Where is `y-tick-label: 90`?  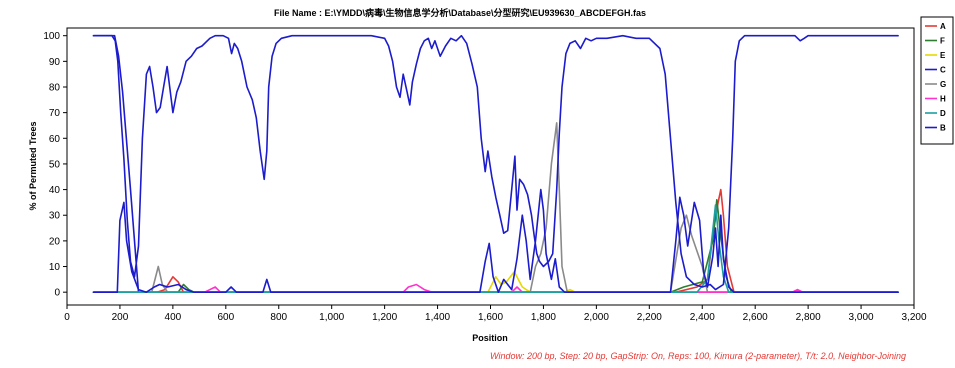
y-tick-label: 90 is located at coordinates (55, 62).